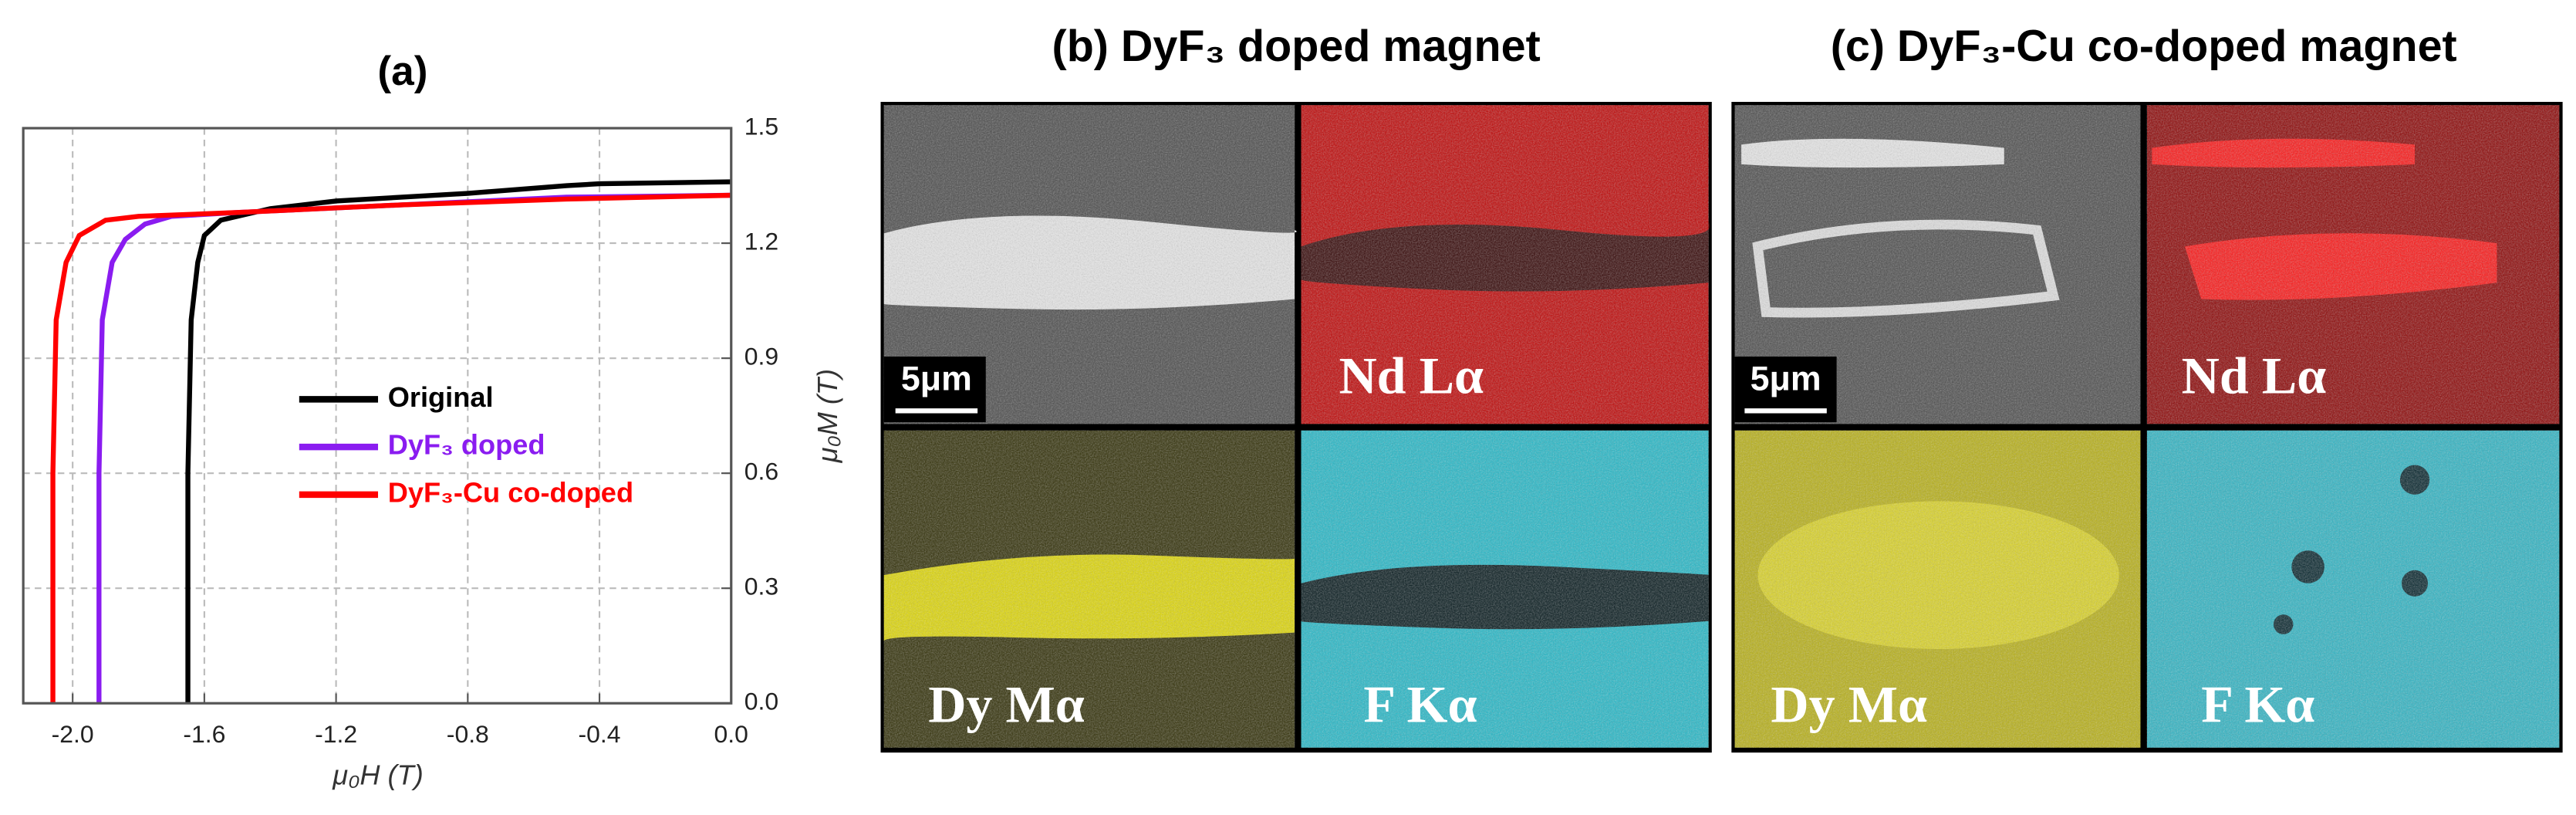  I want to click on x-tick-label: -1.6, so click(204, 734).